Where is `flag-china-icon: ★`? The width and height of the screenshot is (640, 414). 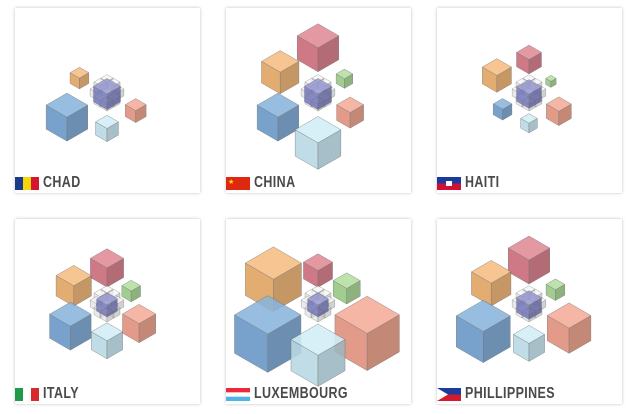
flag-china-icon: ★ is located at coordinates (238, 183).